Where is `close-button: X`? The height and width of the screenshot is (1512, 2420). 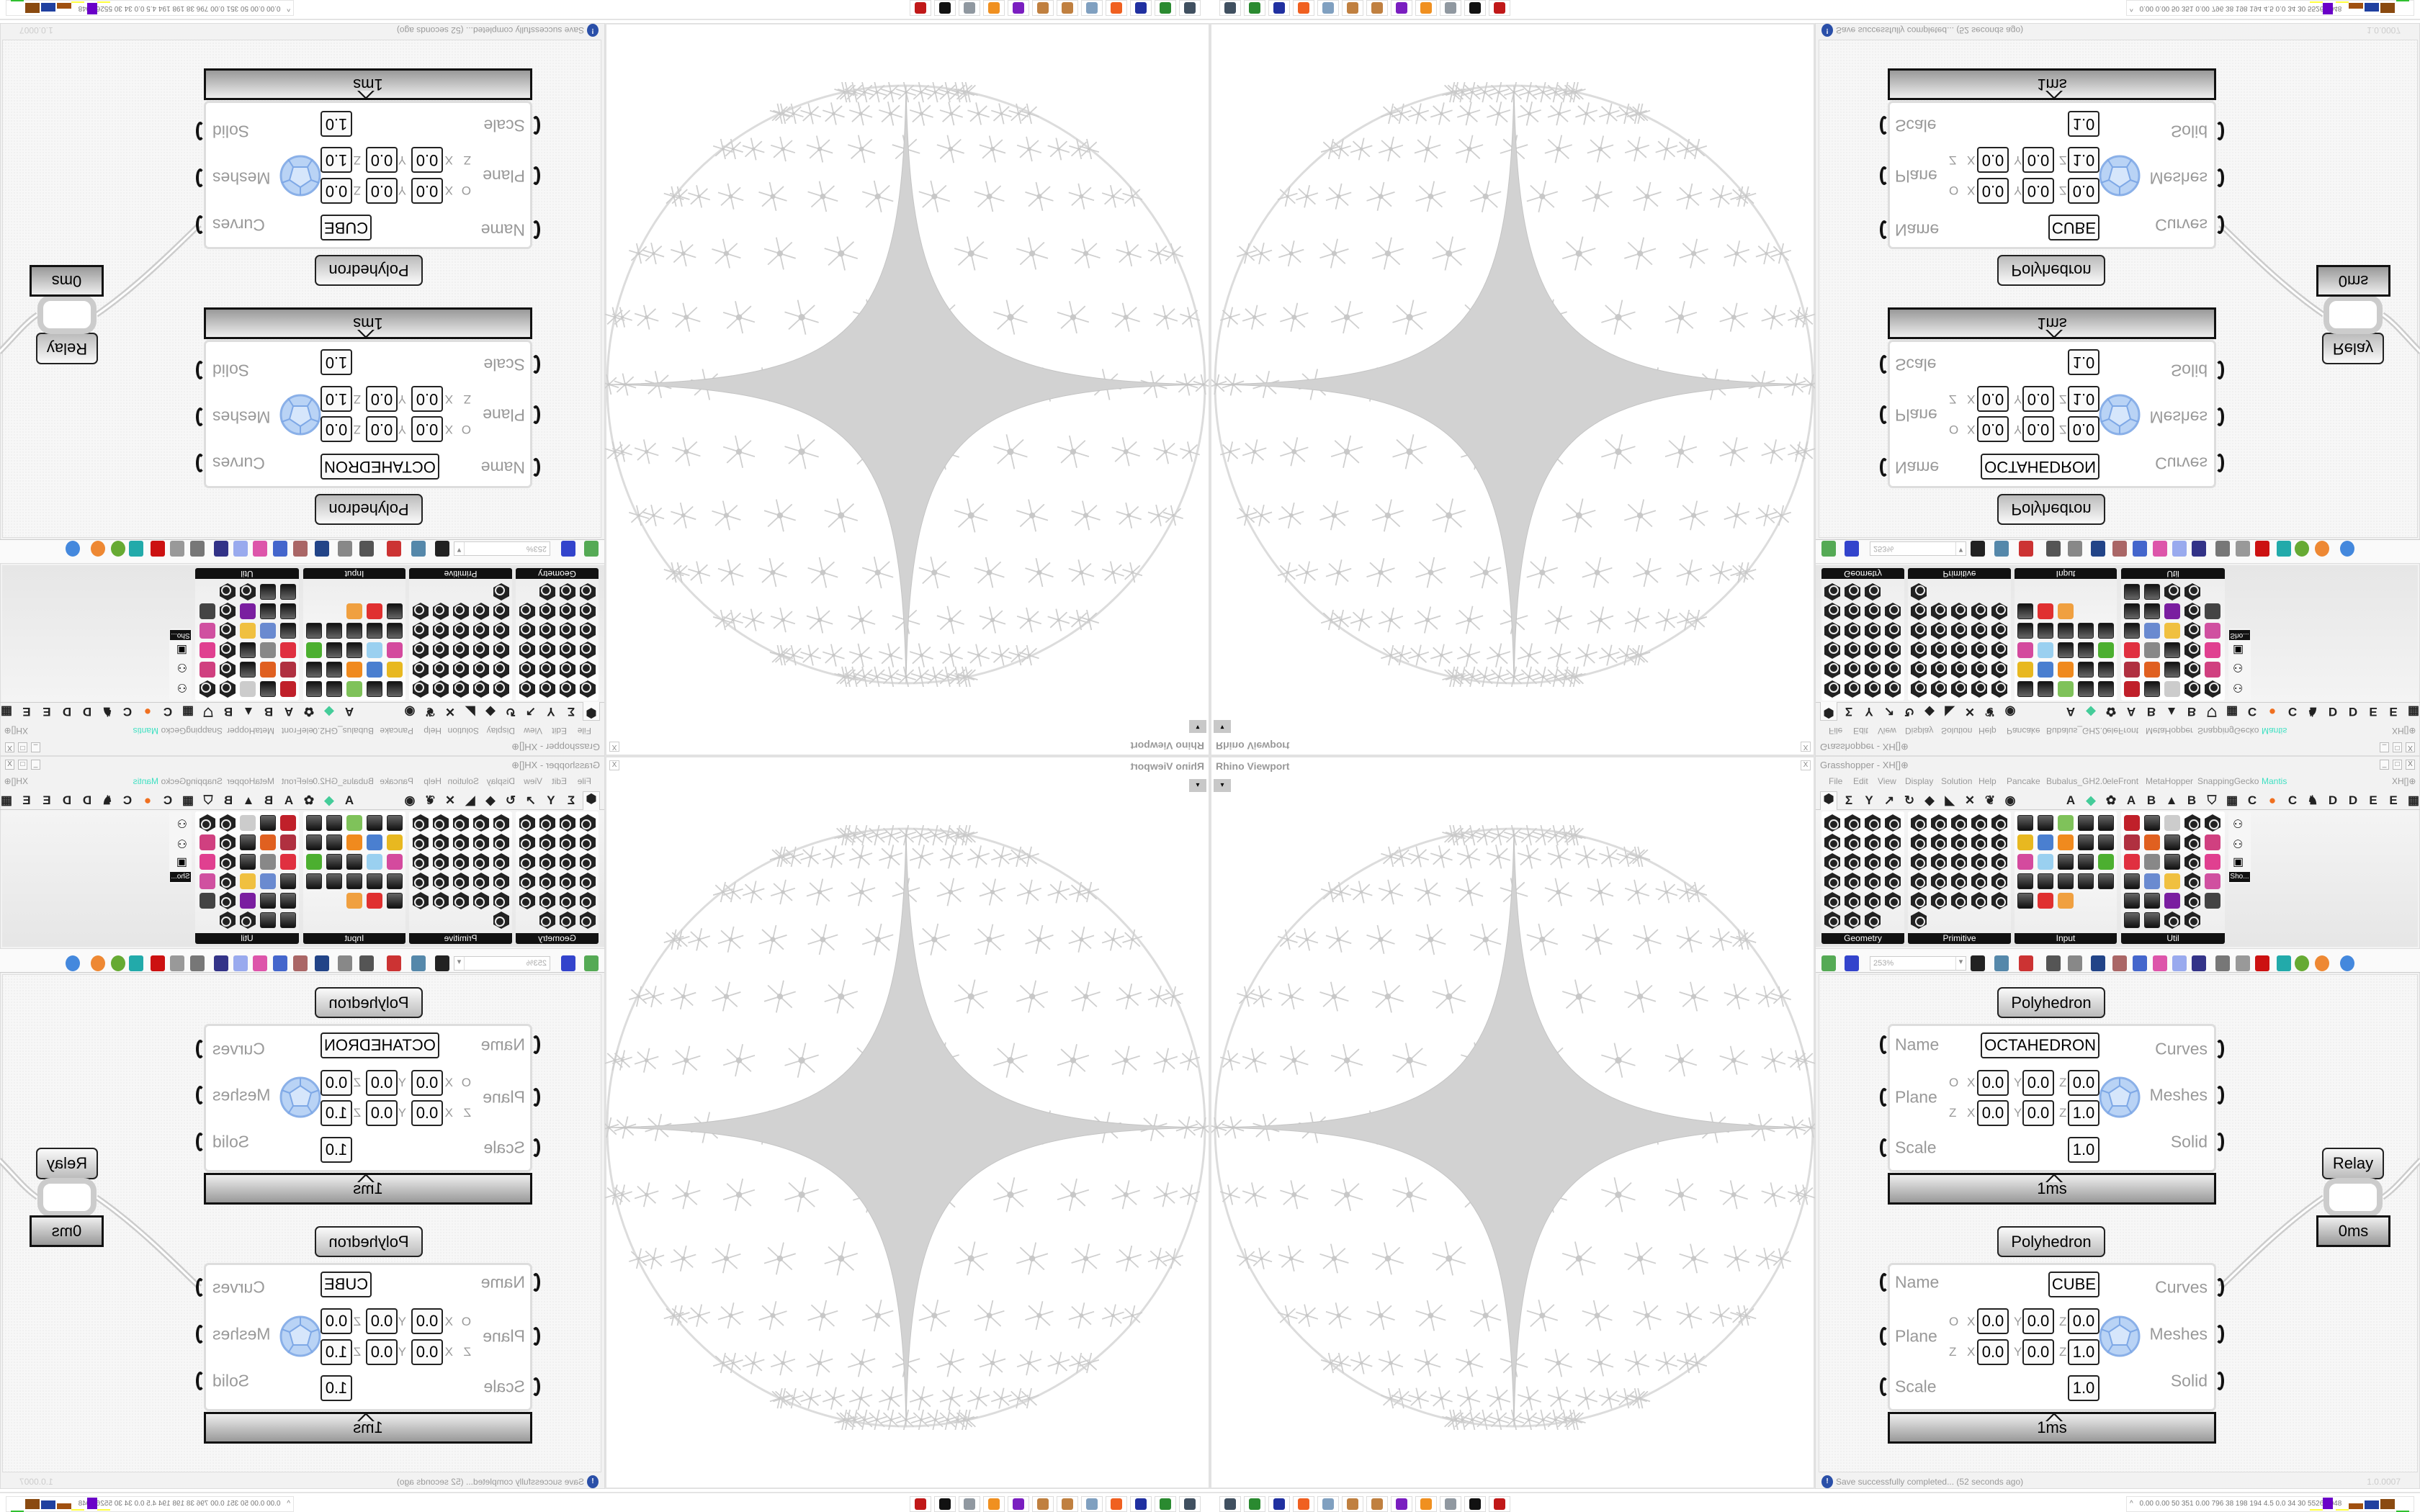 close-button: X is located at coordinates (2410, 765).